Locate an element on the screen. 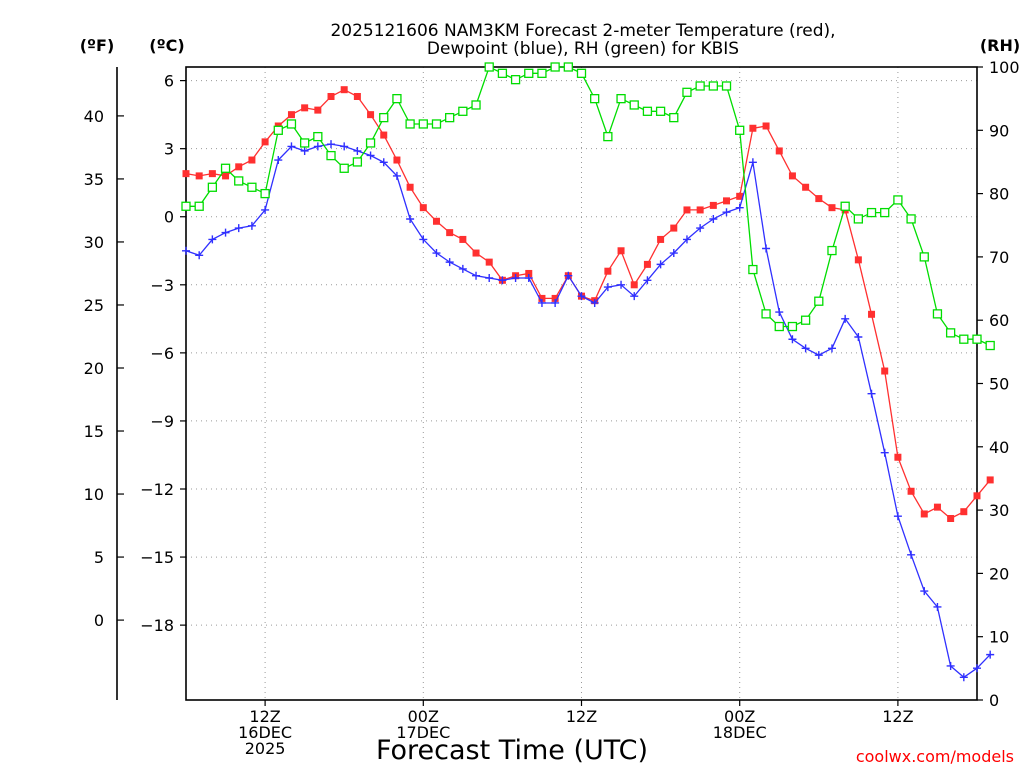  rh-unit-label: (RH) is located at coordinates (1000, 45).